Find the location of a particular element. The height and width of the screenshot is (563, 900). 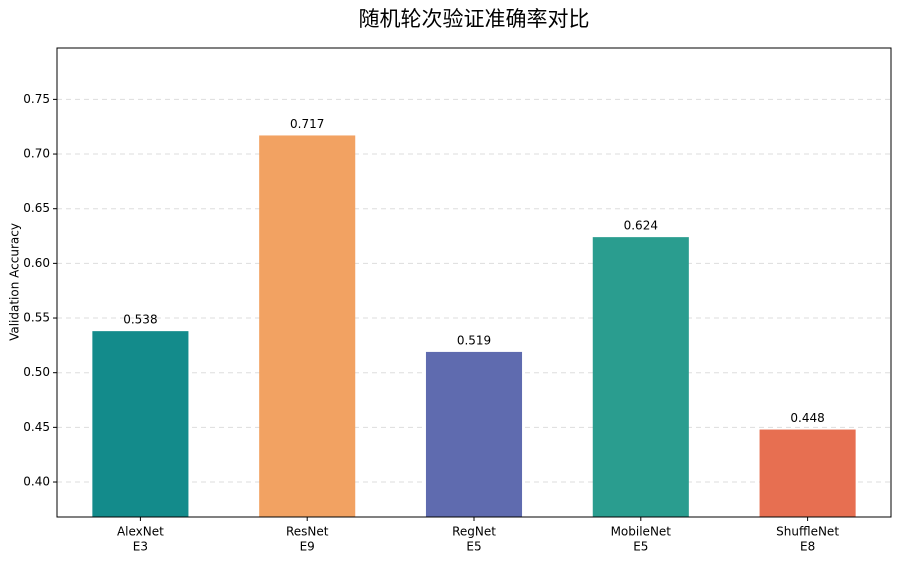

y-tick-label: 0.65 is located at coordinates (36, 208).